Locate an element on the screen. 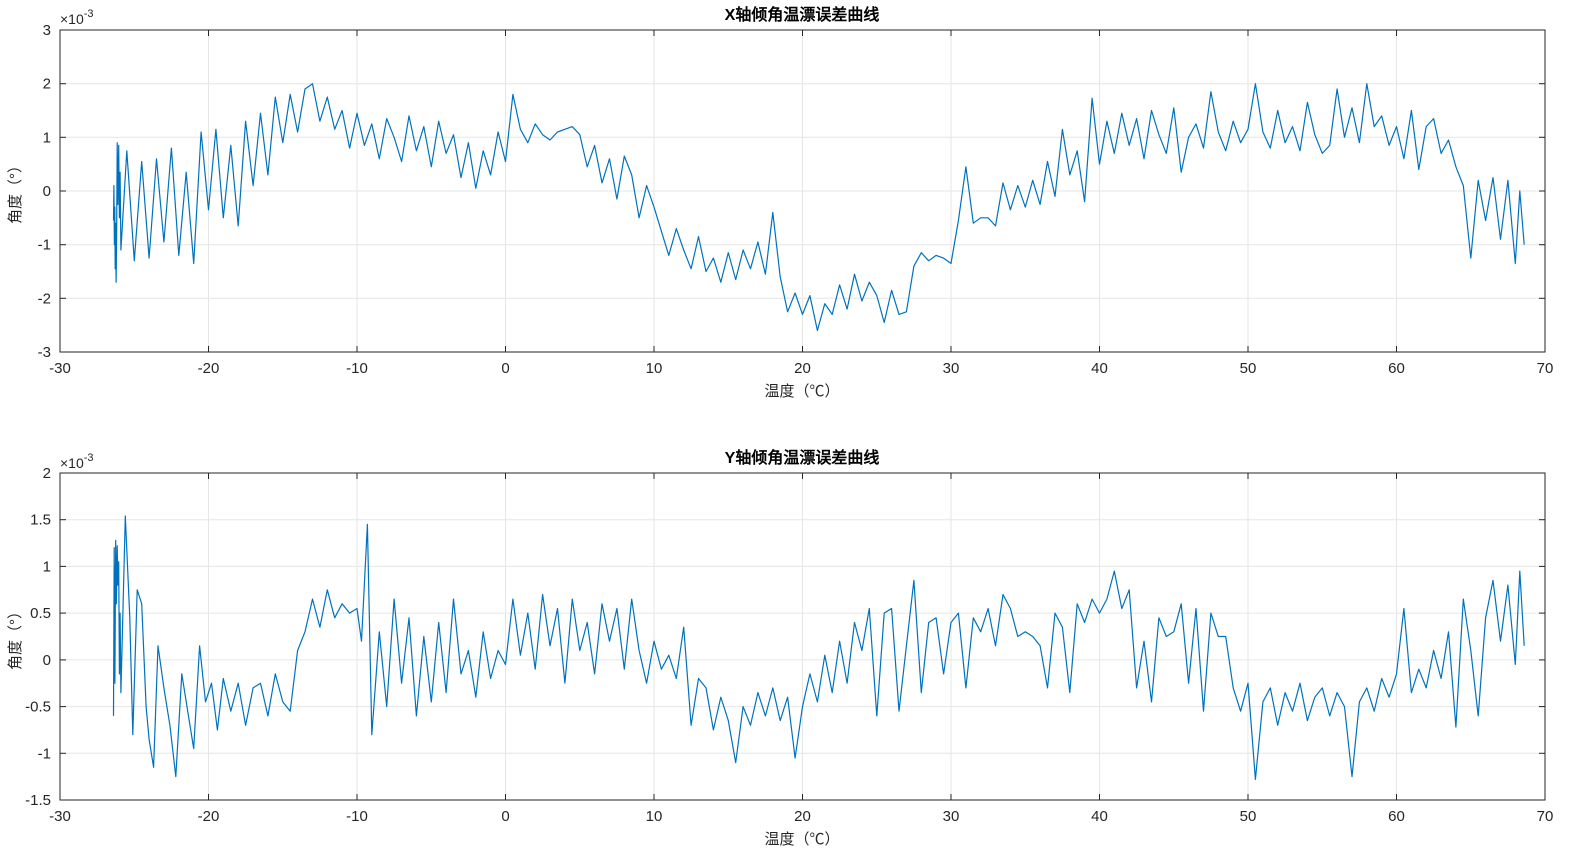 Image resolution: width=1570 pixels, height=860 pixels. y-tick-label: 1.5 is located at coordinates (40, 520).